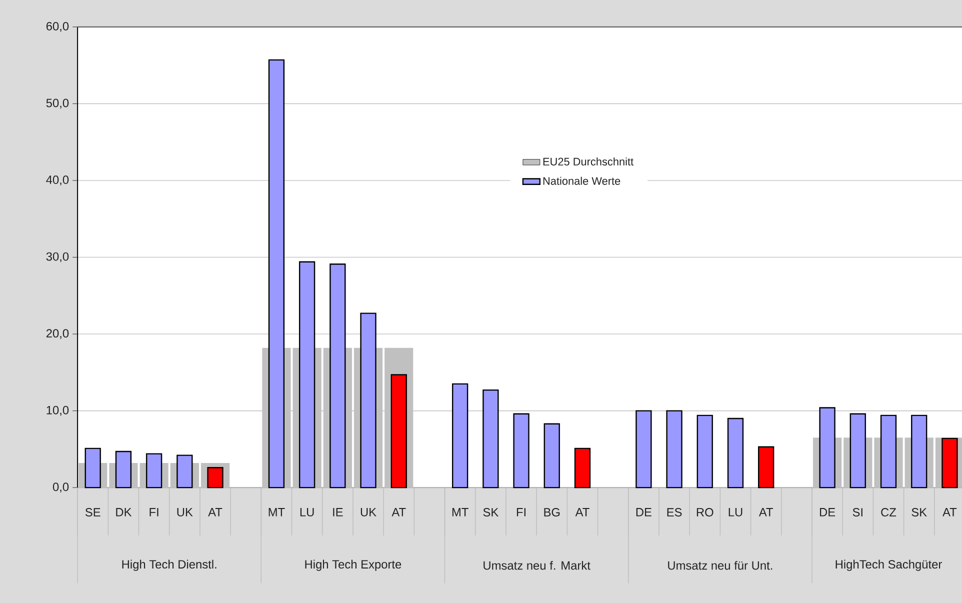 Image resolution: width=962 pixels, height=603 pixels. Describe the element at coordinates (338, 512) in the screenshot. I see `x-tick-label: IE` at that location.